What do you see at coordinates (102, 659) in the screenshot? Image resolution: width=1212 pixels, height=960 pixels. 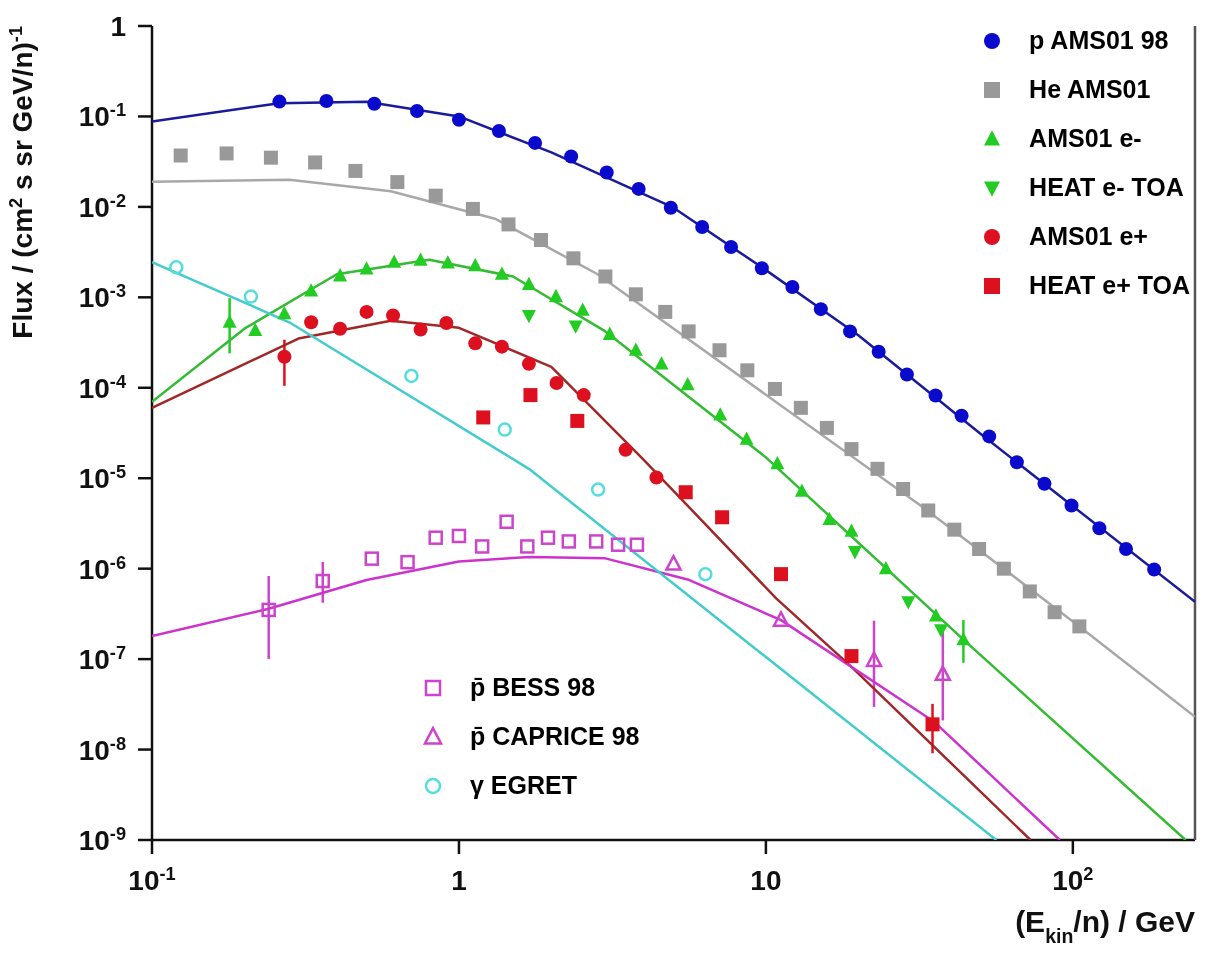 I see `y-tick-label: 10$^{-7}$` at bounding box center [102, 659].